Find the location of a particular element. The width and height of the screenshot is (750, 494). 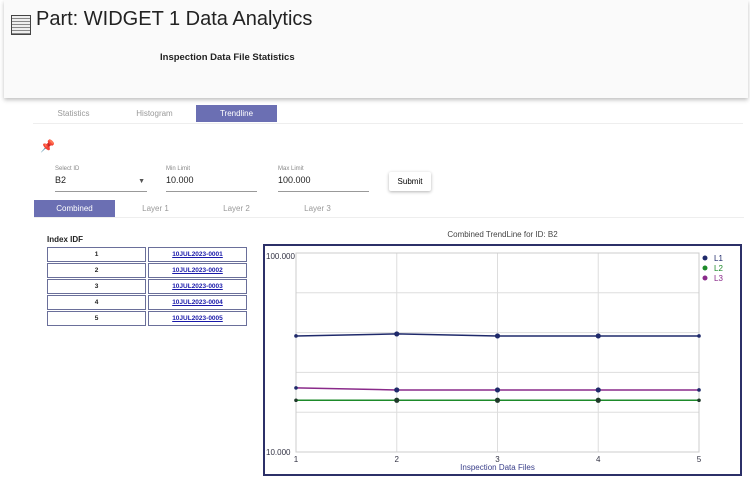

select-id-dropdown: Select ID B2 ▼ is located at coordinates (101, 179).